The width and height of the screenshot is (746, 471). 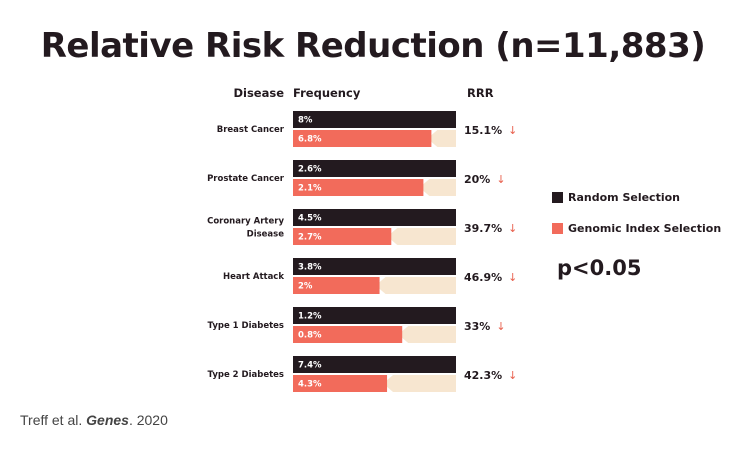 I want to click on bar-label-random: 2.6%, so click(x=310, y=170).